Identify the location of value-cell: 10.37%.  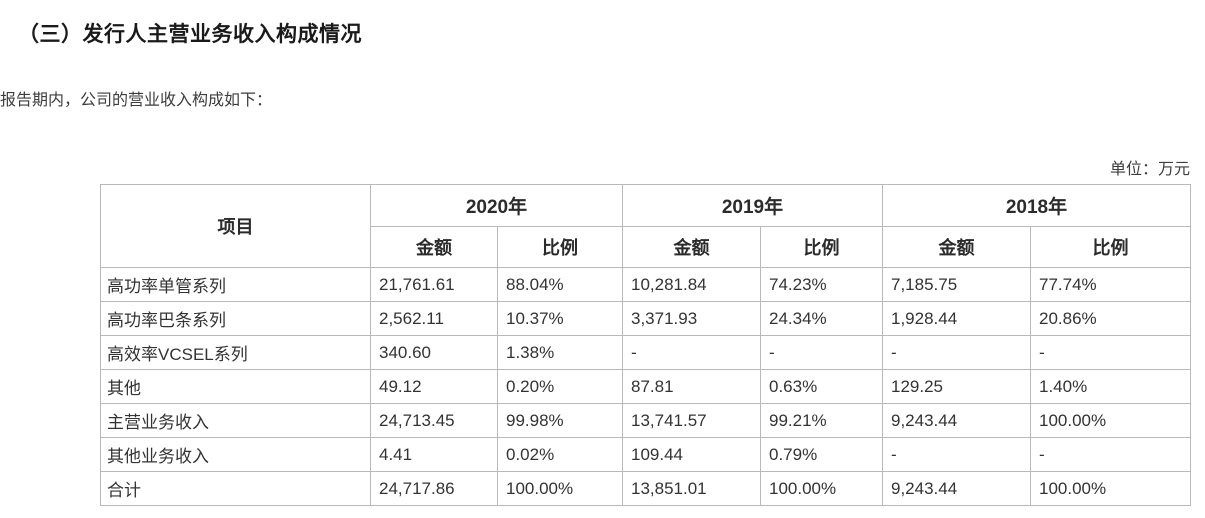
(560, 318).